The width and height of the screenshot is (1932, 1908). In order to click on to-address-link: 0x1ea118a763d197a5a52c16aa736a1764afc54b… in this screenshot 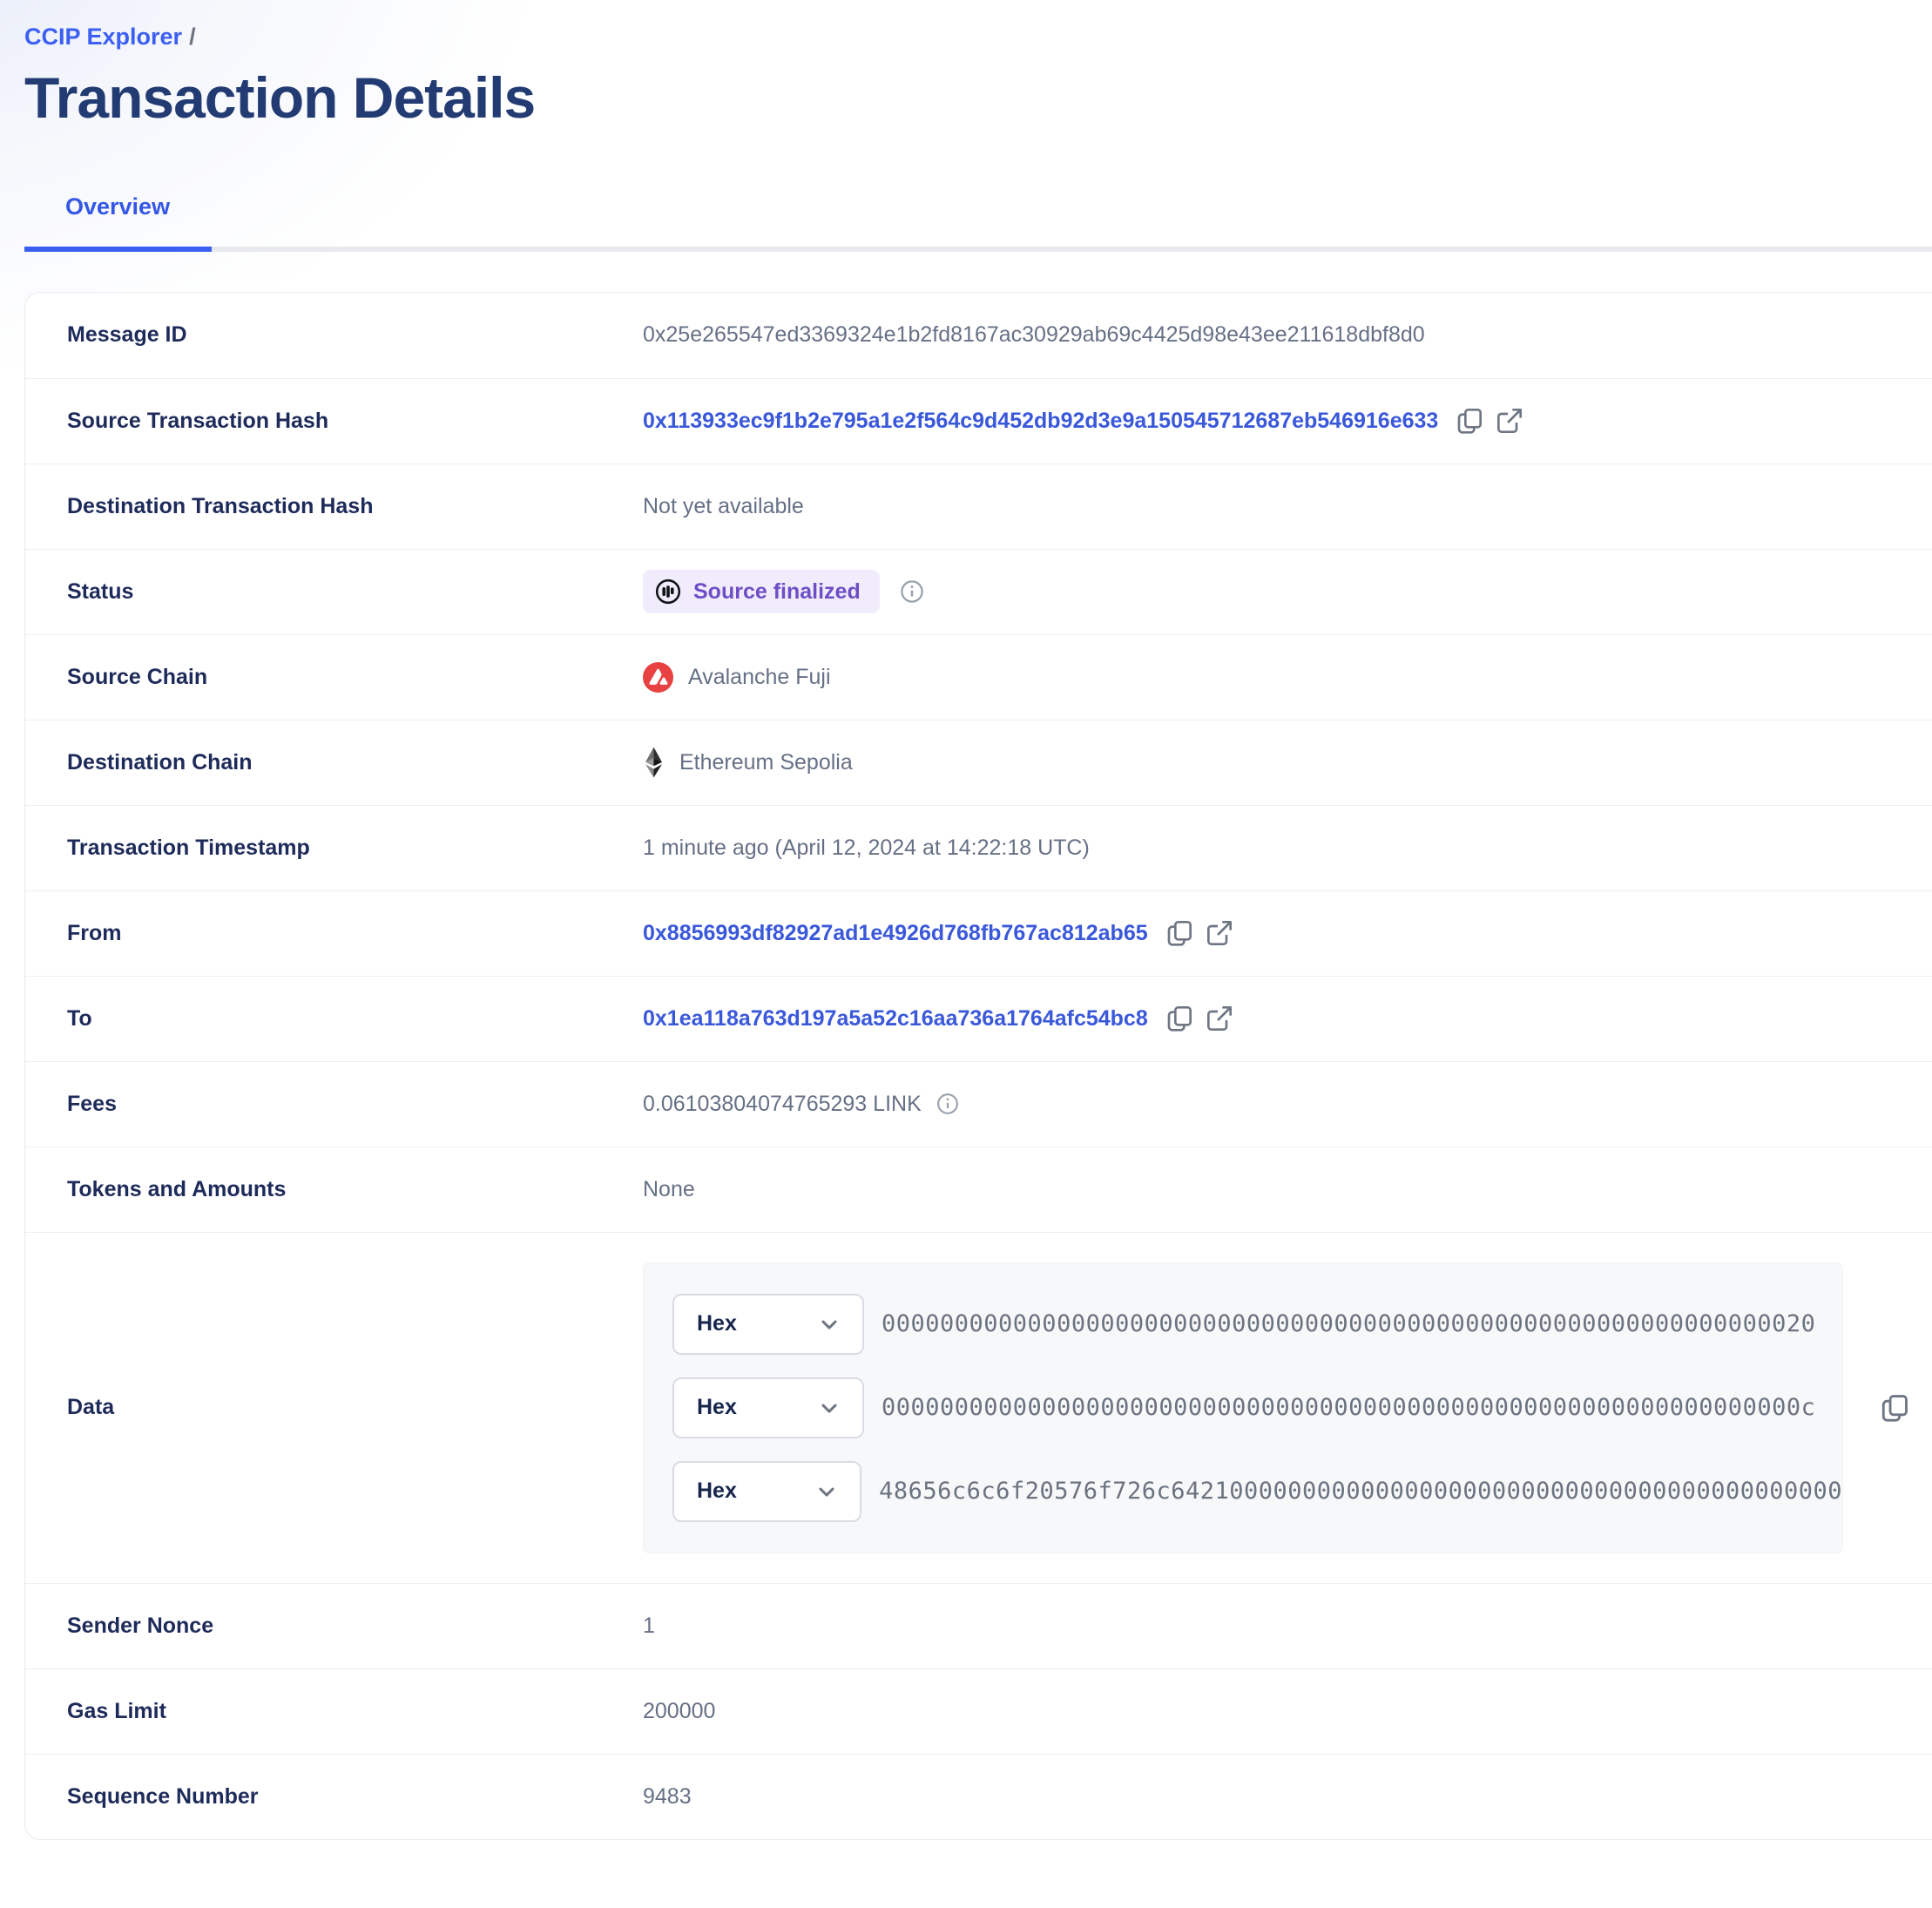, I will do `click(895, 1018)`.